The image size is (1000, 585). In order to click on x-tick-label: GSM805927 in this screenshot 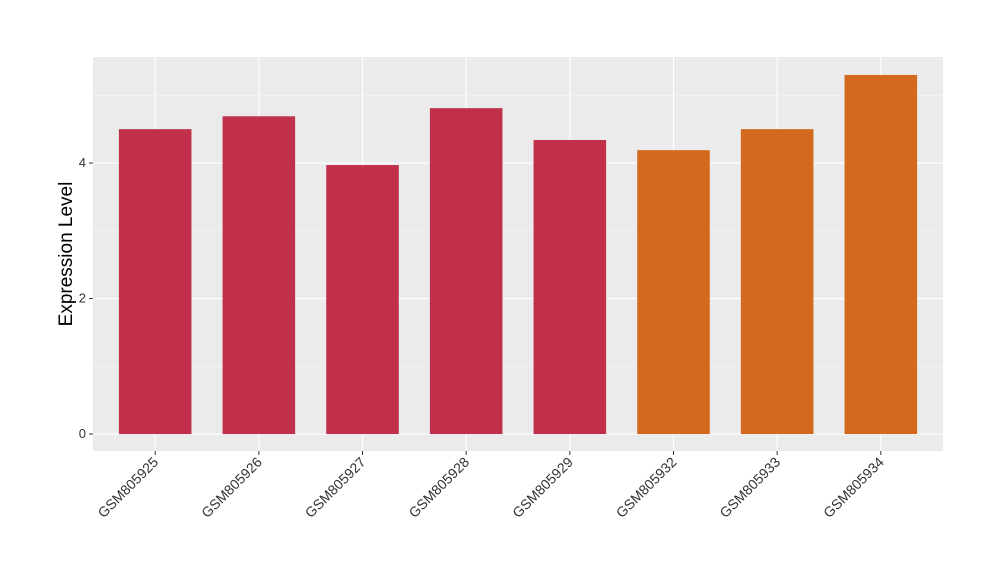, I will do `click(335, 487)`.